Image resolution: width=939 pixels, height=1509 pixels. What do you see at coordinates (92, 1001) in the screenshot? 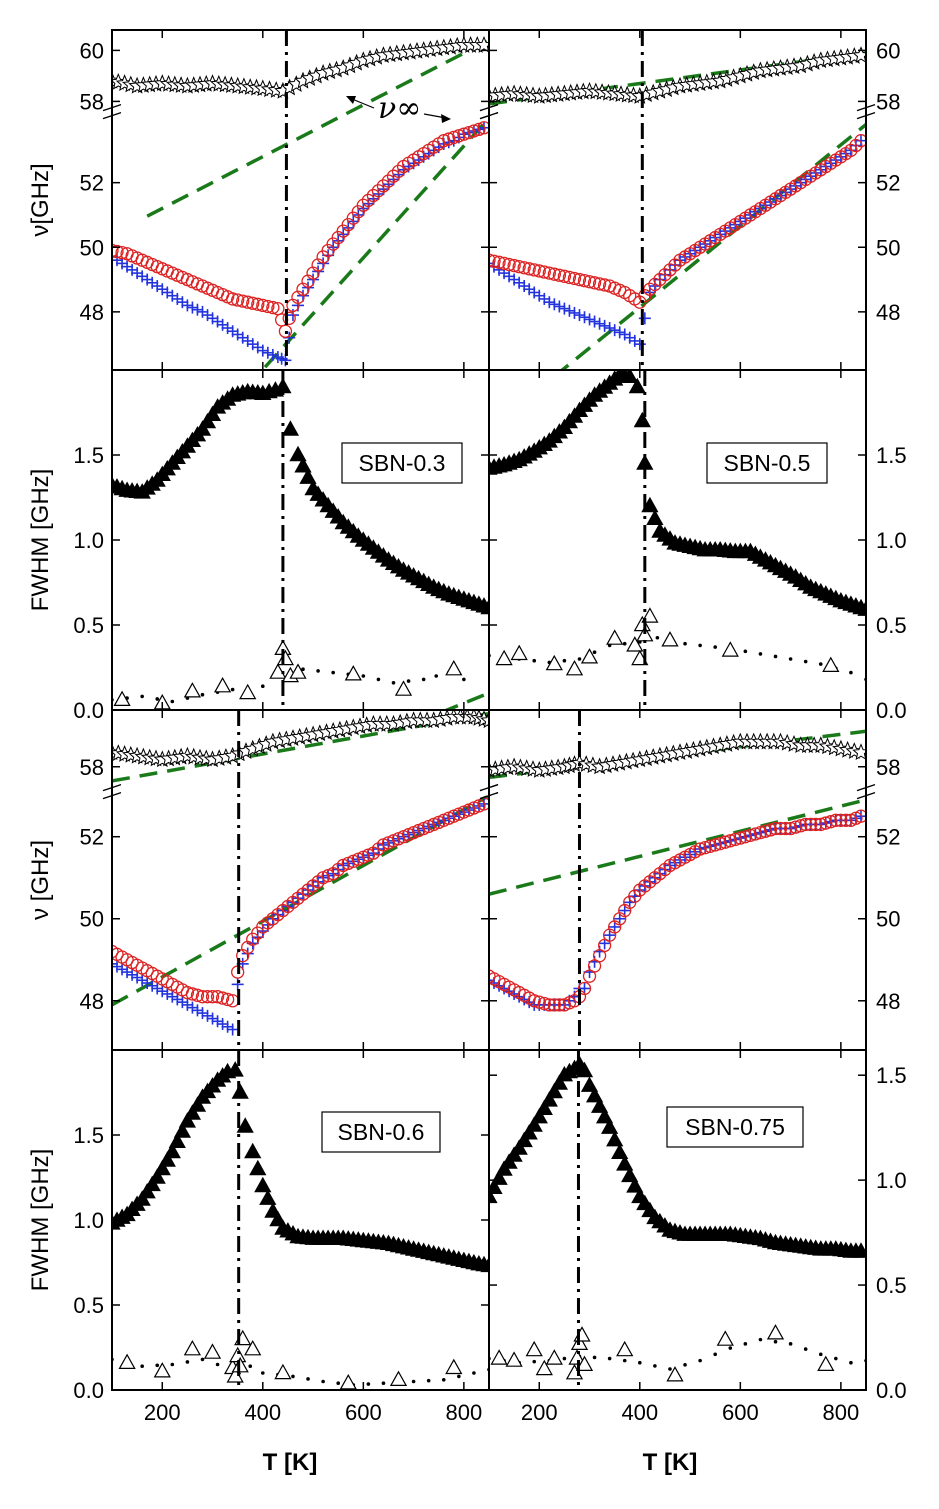
I see `ytick-label-nu-sbn06: 48` at bounding box center [92, 1001].